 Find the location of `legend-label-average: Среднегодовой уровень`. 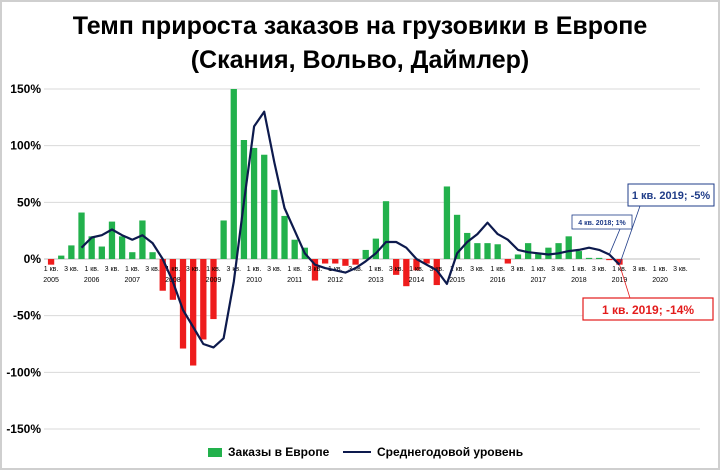

legend-label-average: Среднегодовой уровень is located at coordinates (450, 452).